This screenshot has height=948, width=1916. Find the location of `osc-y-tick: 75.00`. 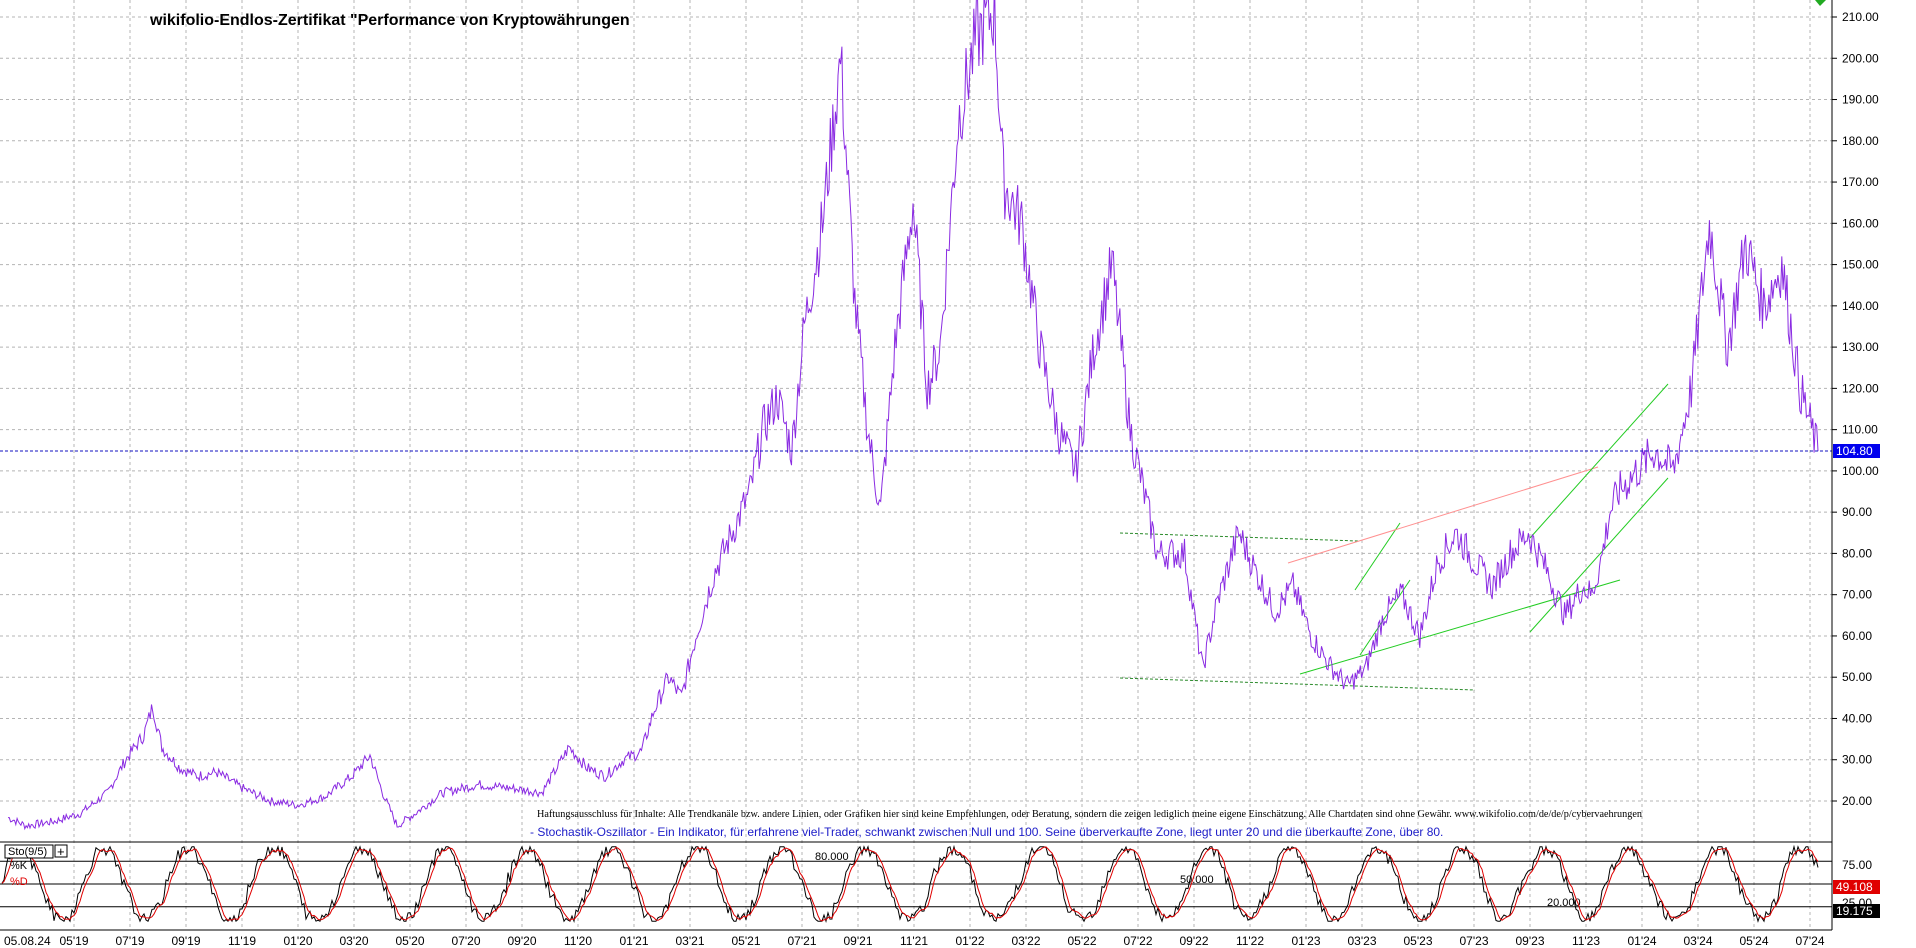

osc-y-tick: 75.00 is located at coordinates (1857, 865).